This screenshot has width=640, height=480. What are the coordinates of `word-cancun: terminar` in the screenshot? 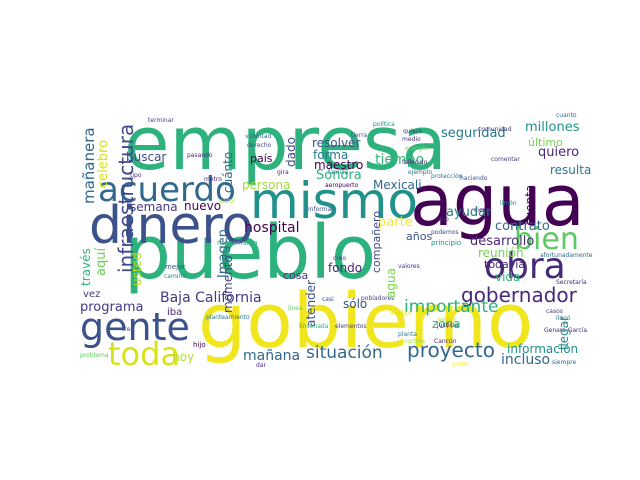 It's located at (161, 120).